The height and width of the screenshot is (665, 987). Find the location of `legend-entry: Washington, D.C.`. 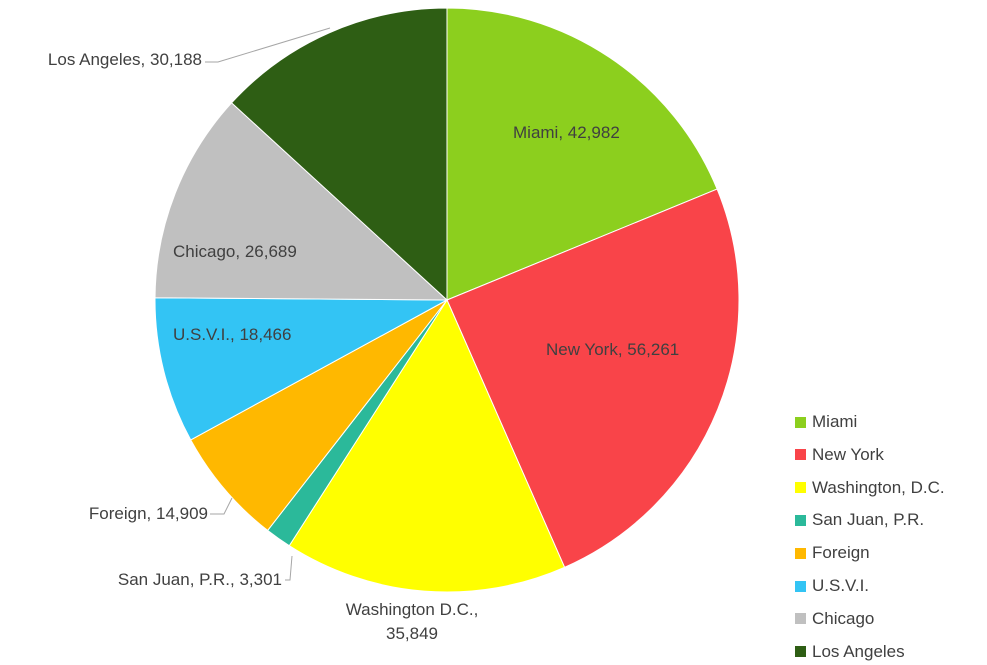

legend-entry: Washington, D.C. is located at coordinates (870, 488).